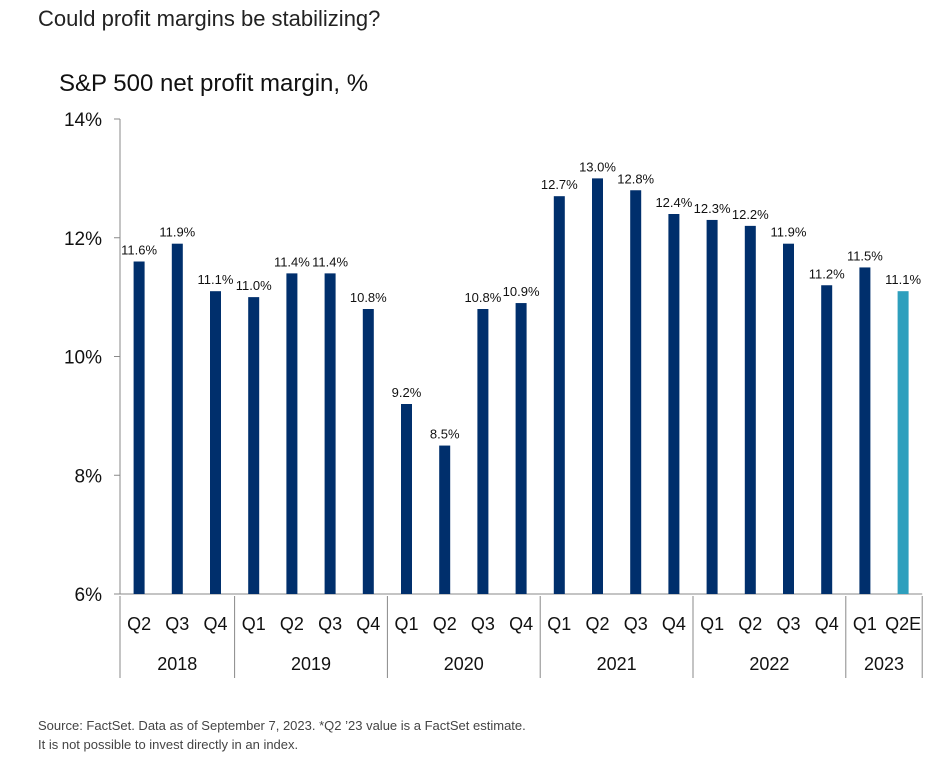 The height and width of the screenshot is (758, 929). What do you see at coordinates (83, 239) in the screenshot?
I see `y-tick-label: 12%` at bounding box center [83, 239].